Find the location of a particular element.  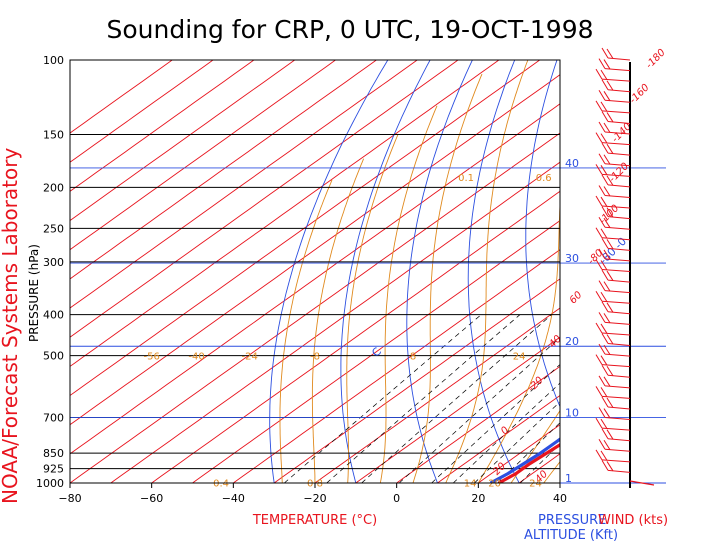

dry-adiabat-label: C is located at coordinates (376, 352).